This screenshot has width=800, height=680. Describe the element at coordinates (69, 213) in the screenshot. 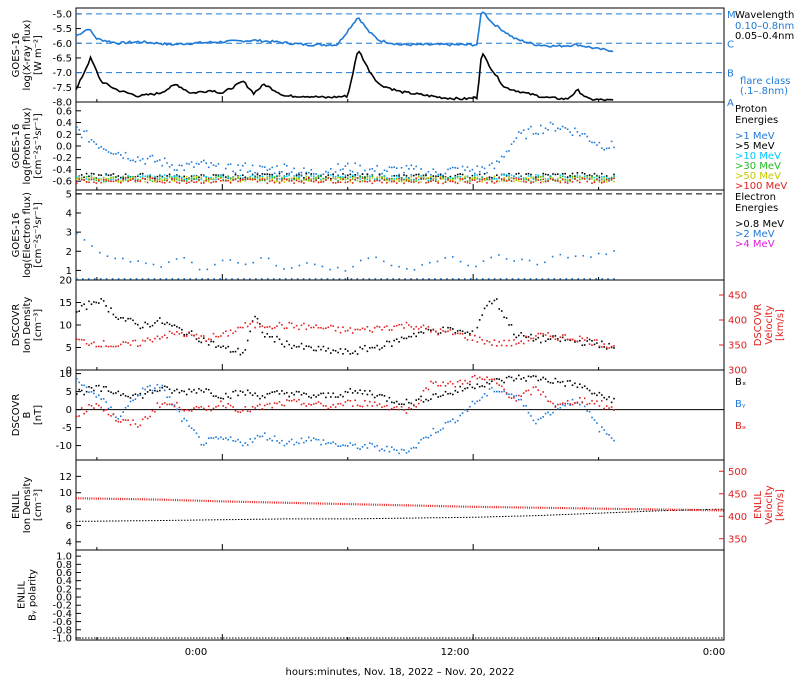

I see `y-tick-label: 4` at that location.